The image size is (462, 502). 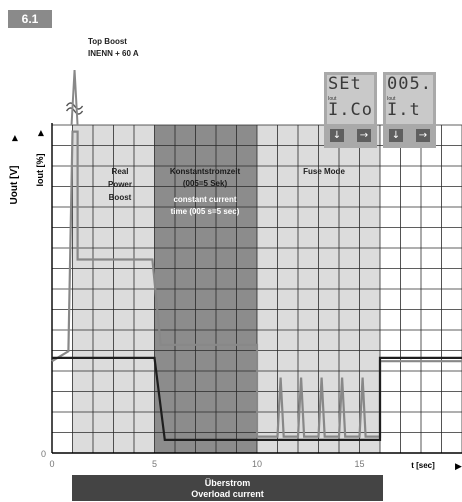 I want to click on constant-time-en-2: time (005 s=5 sec), so click(x=205, y=211).